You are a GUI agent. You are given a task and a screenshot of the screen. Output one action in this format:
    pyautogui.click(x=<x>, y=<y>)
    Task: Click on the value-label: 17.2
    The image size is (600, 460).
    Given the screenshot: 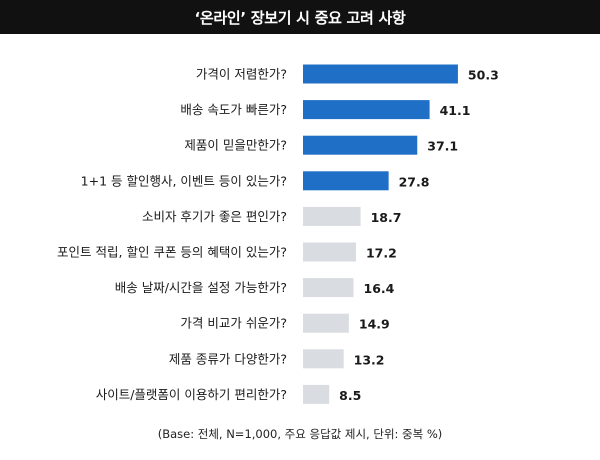 What is the action you would take?
    pyautogui.click(x=381, y=253)
    